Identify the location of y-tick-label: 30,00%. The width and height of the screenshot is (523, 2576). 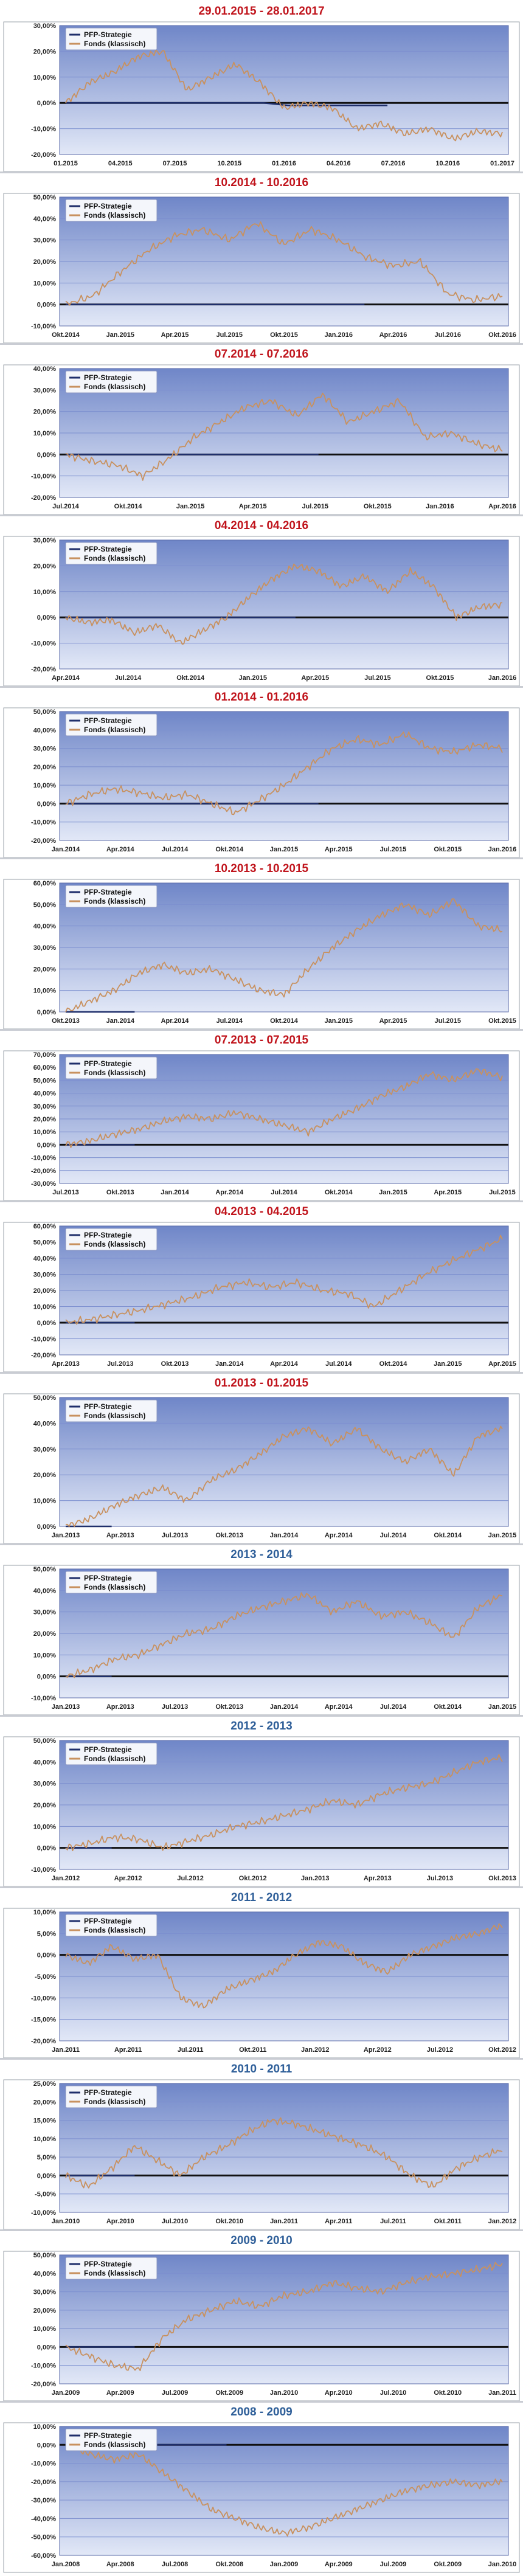
(45, 948).